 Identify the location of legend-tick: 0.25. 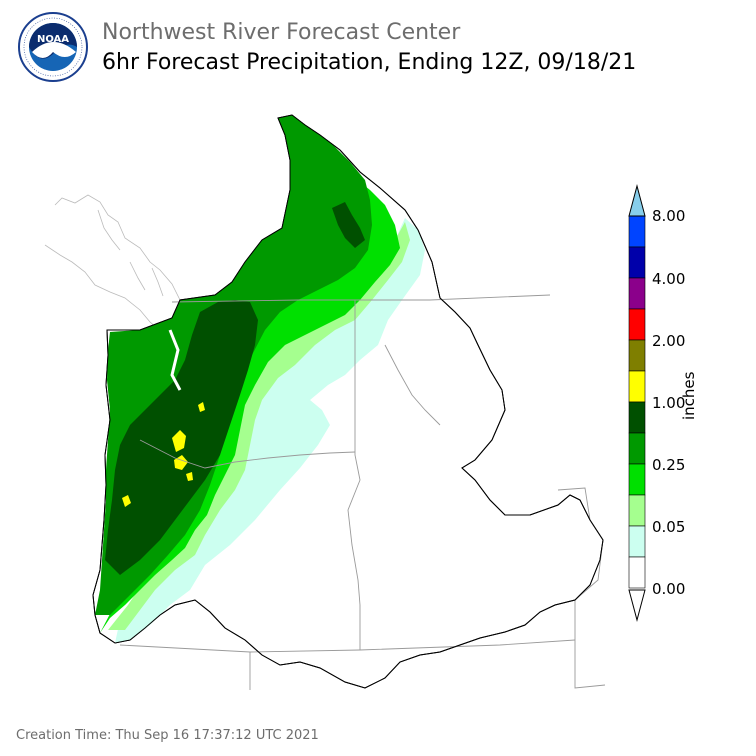
(669, 465).